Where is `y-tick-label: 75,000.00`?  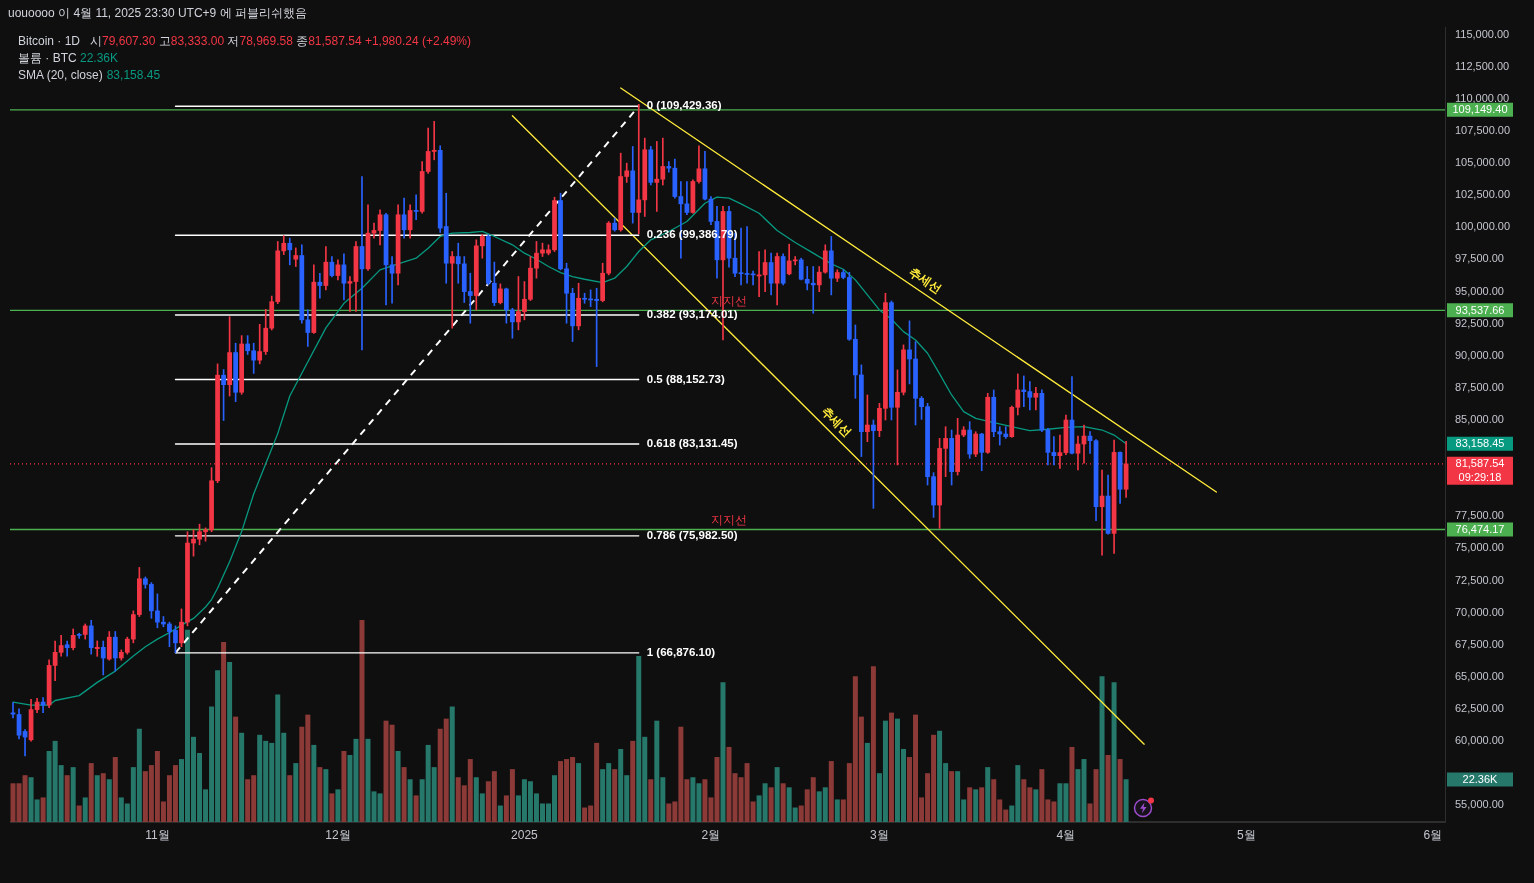
y-tick-label: 75,000.00 is located at coordinates (1479, 547).